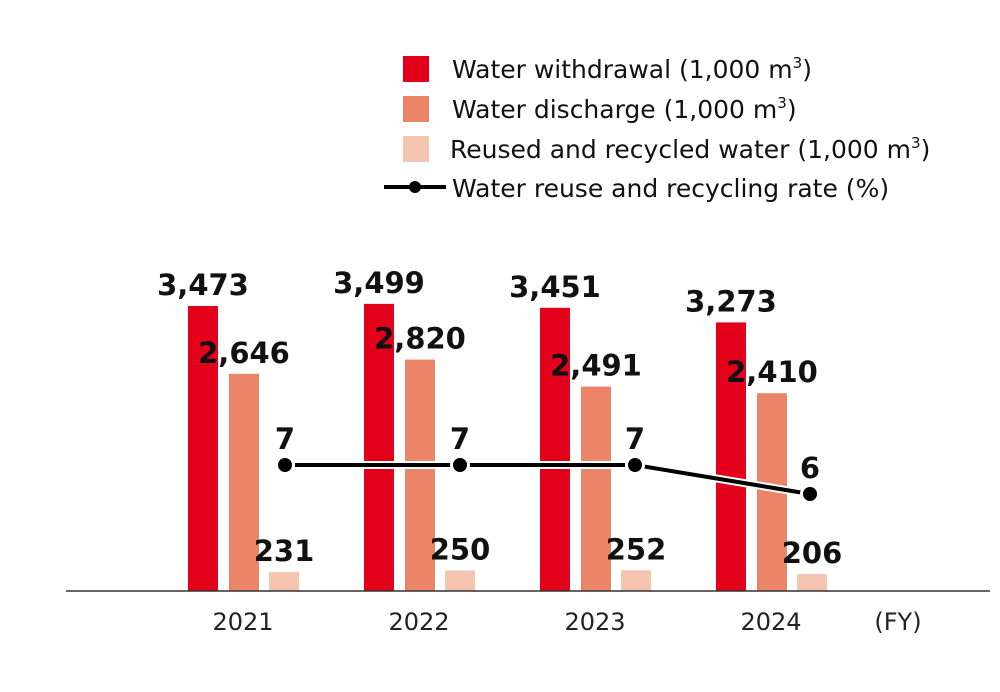 The image size is (1000, 692). Describe the element at coordinates (731, 301) in the screenshot. I see `bar-label-2024-series-0: 3,273` at that location.